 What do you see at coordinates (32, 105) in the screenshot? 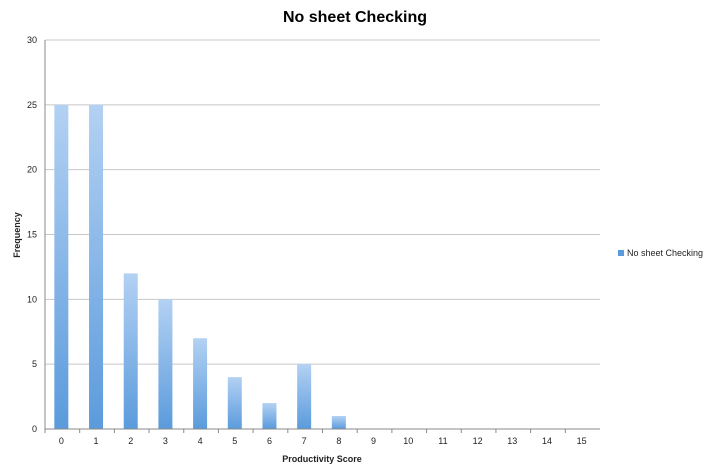
I see `y-tick-label: 25` at bounding box center [32, 105].